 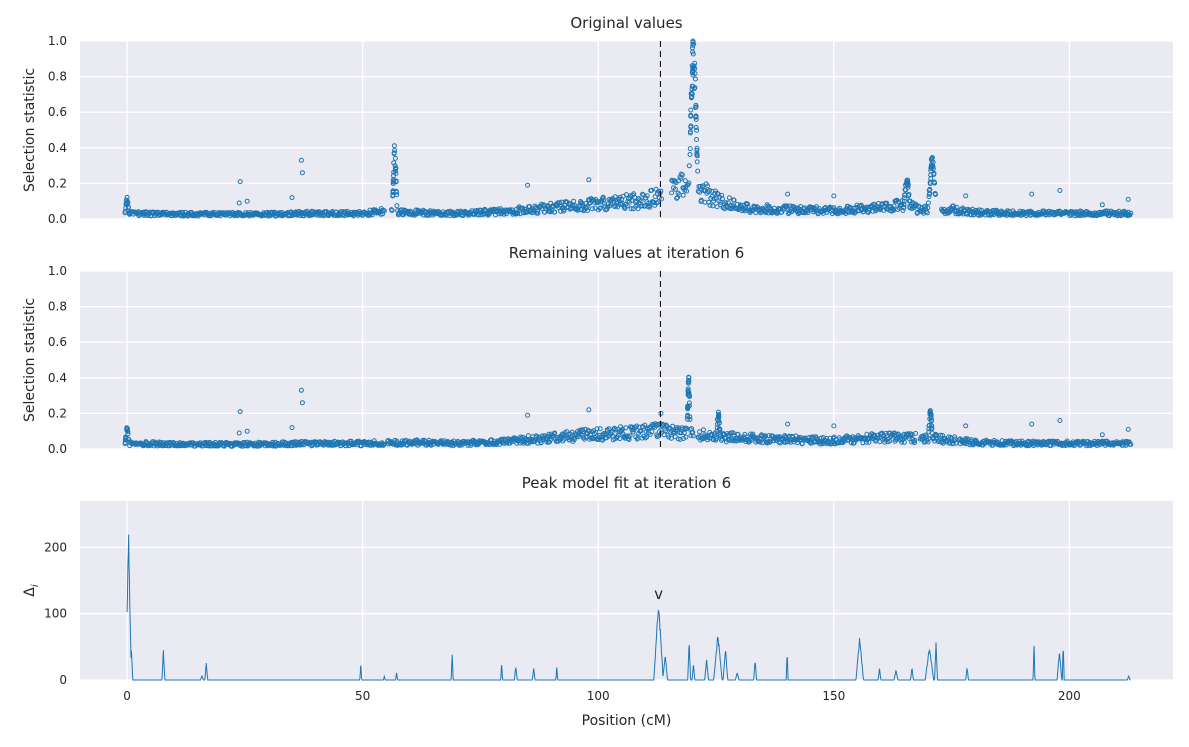 I want to click on y-tick-label: 0.6, so click(x=57, y=112).